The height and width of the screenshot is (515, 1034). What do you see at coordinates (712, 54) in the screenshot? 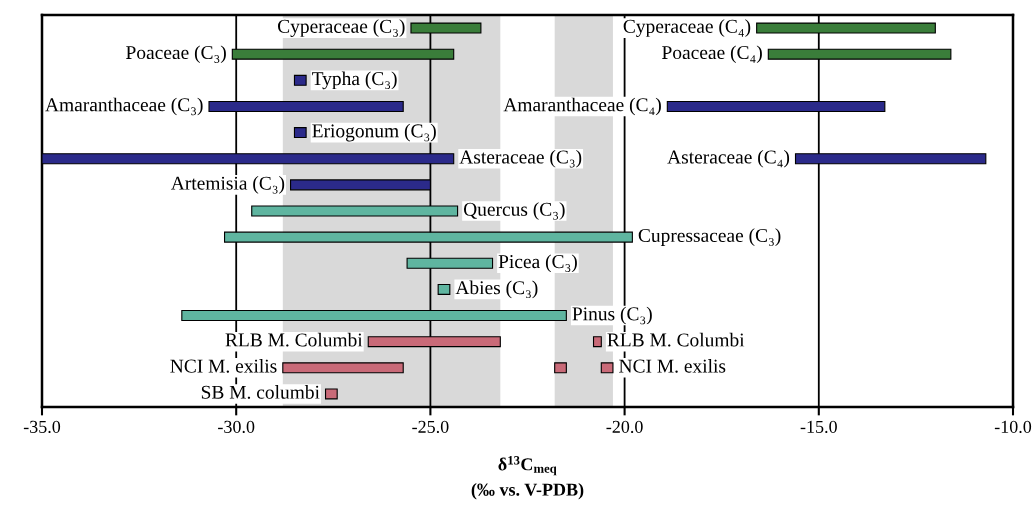
I see `data-label: Poaceae (C₄)` at bounding box center [712, 54].